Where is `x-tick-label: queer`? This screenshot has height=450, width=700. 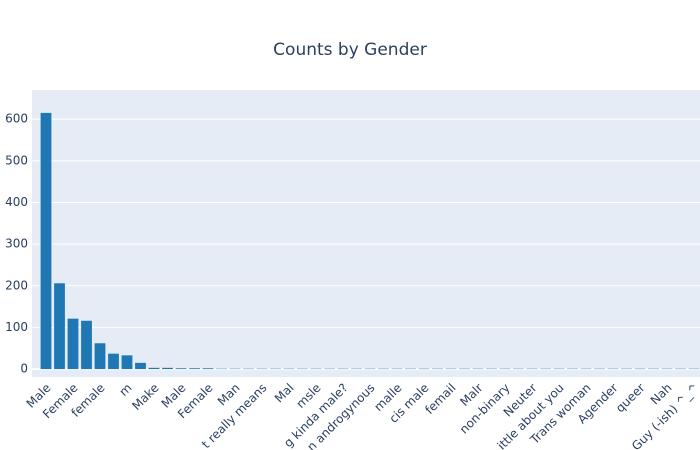 x-tick-label: queer is located at coordinates (630, 398).